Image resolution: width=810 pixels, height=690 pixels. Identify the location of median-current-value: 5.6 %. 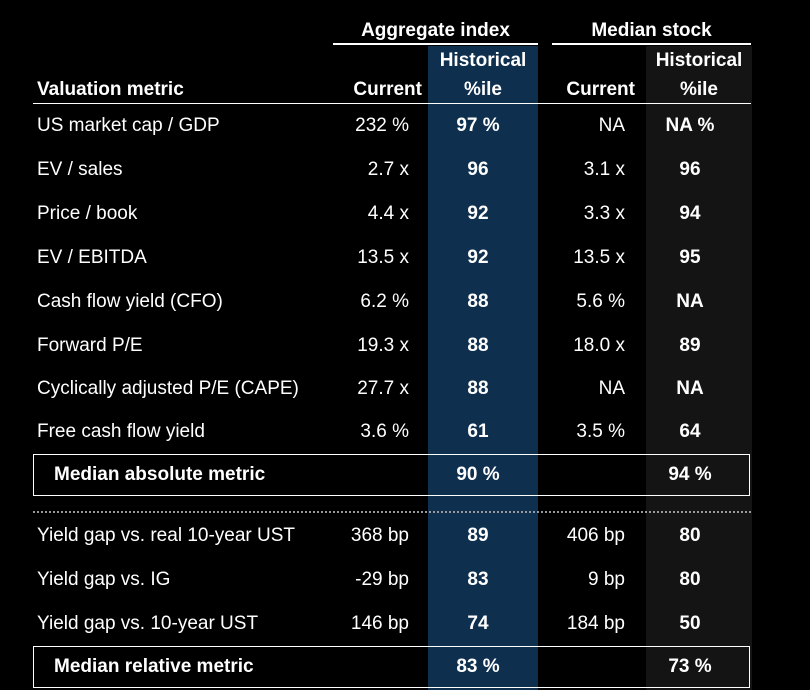
(600, 301).